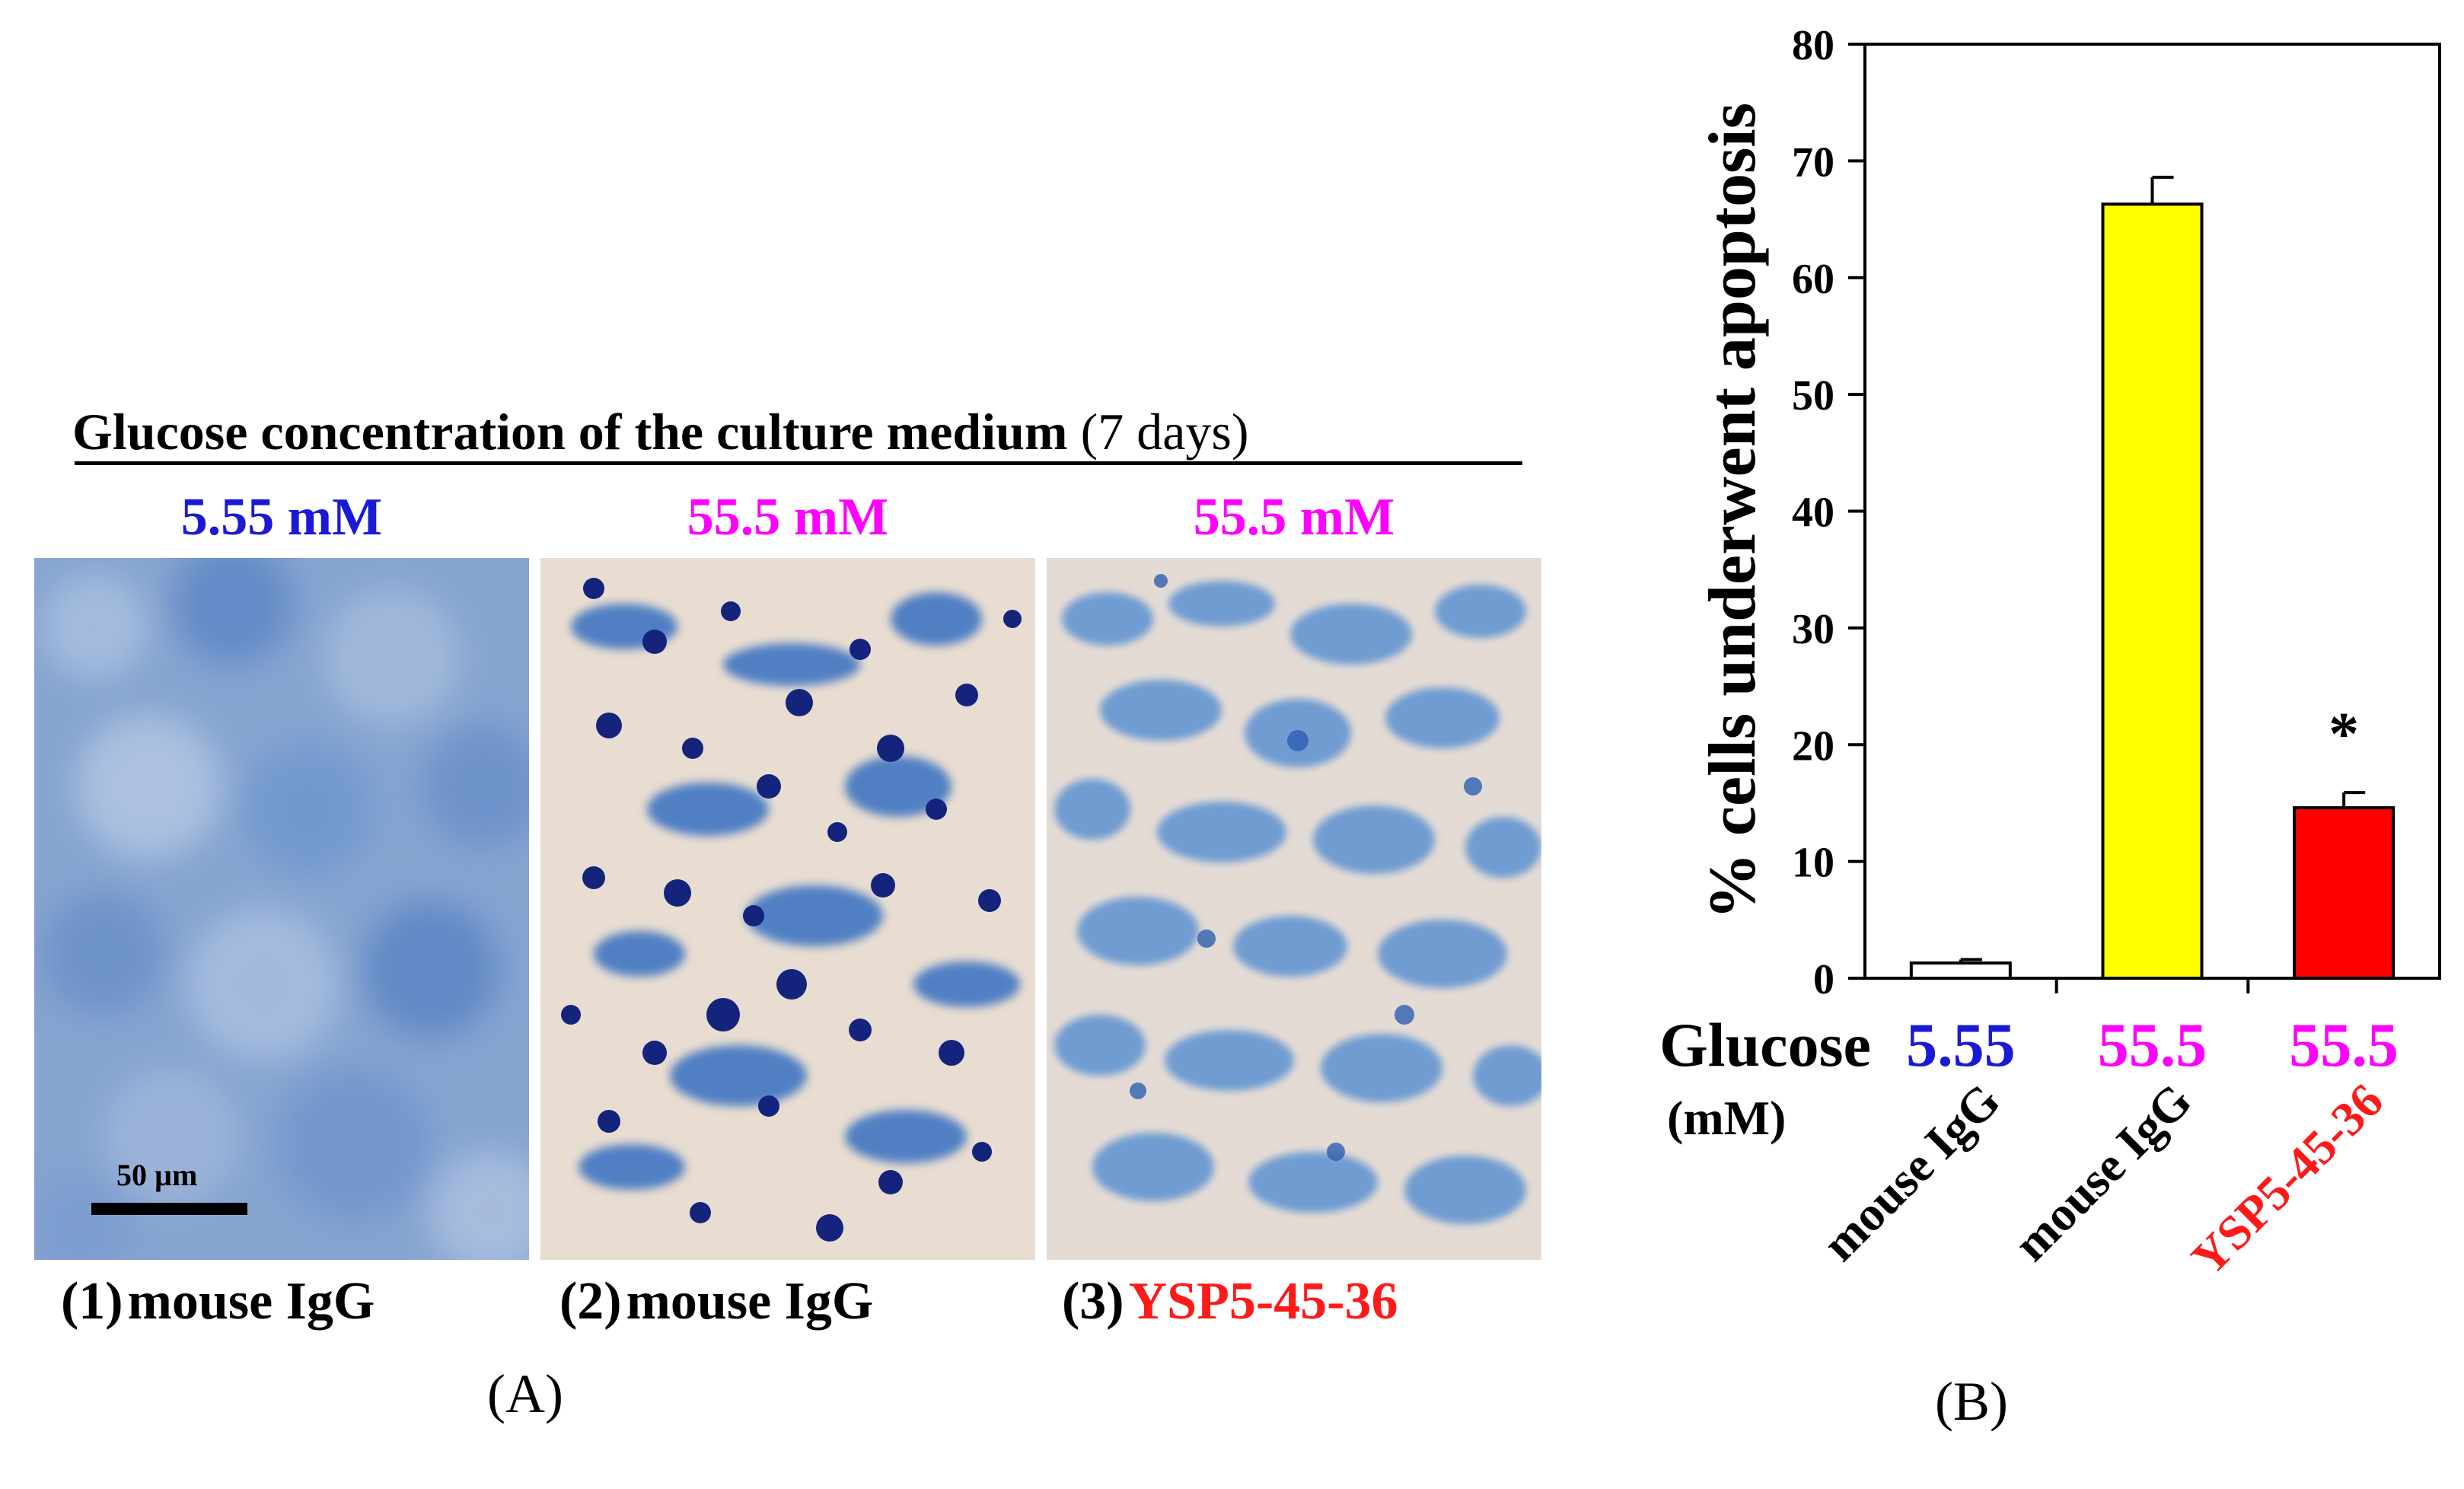 The image size is (2464, 1489). I want to click on micrograph-caption-2: (2)mouse IgG, so click(716, 1301).